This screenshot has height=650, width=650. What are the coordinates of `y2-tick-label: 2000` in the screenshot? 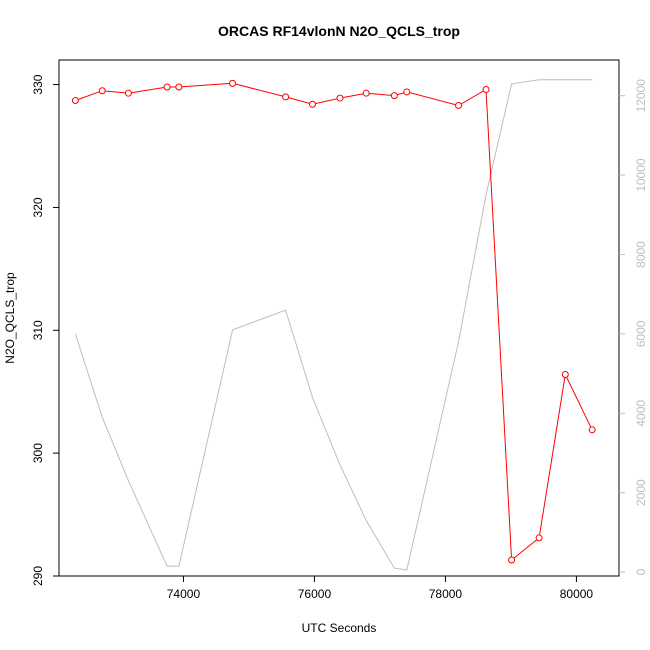 It's located at (641, 492).